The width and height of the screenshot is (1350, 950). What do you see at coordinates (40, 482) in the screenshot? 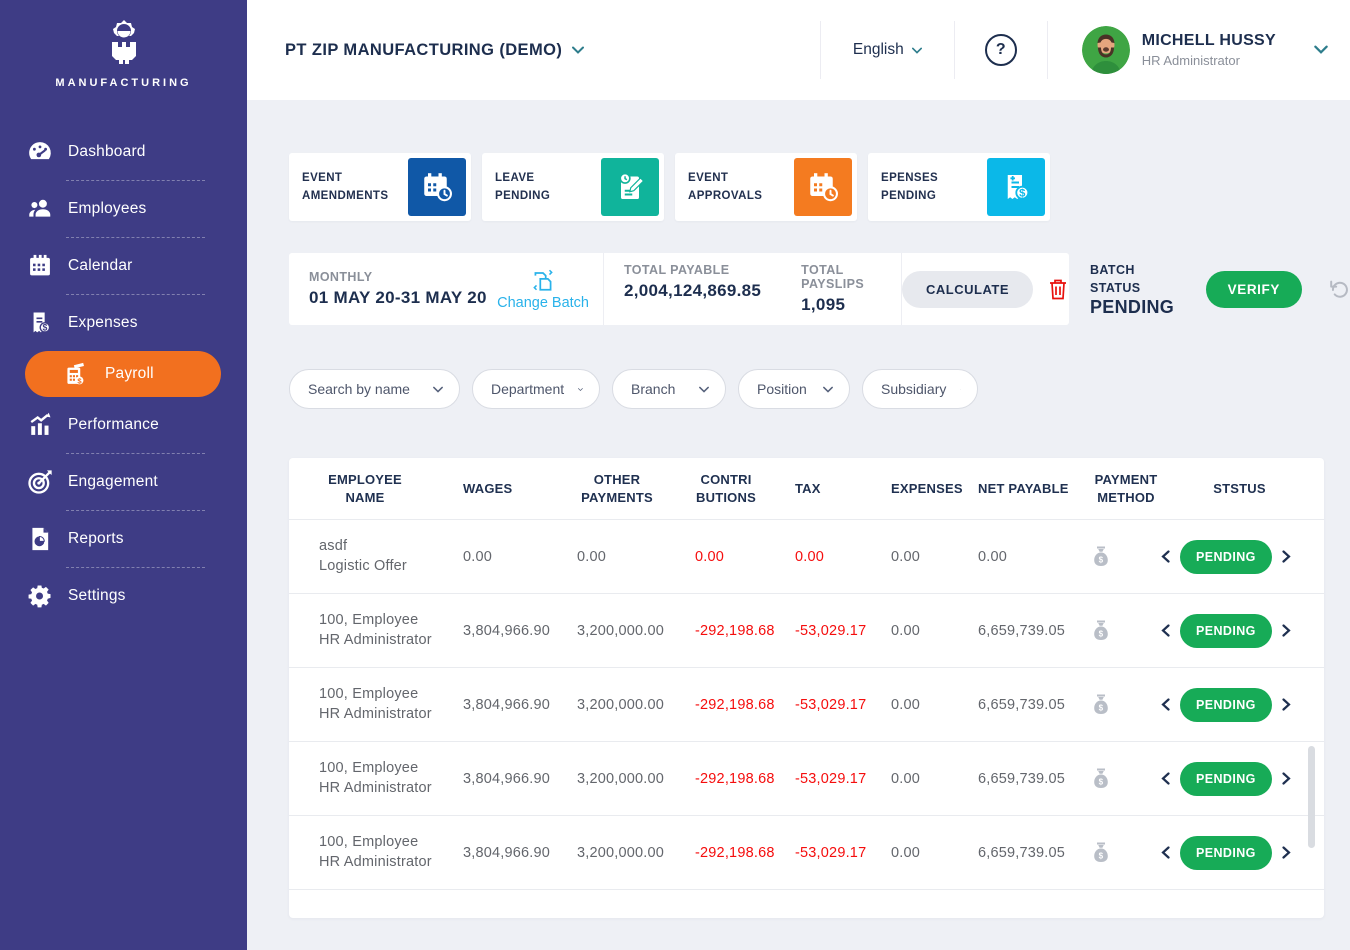
I see `engagement-icon` at bounding box center [40, 482].